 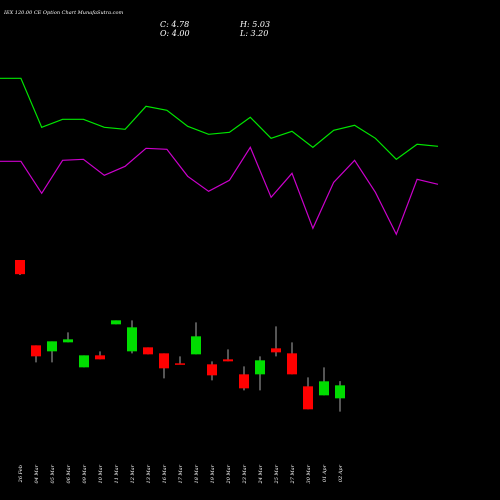 I want to click on x-tick-label: 16 Mar, so click(x=165, y=473).